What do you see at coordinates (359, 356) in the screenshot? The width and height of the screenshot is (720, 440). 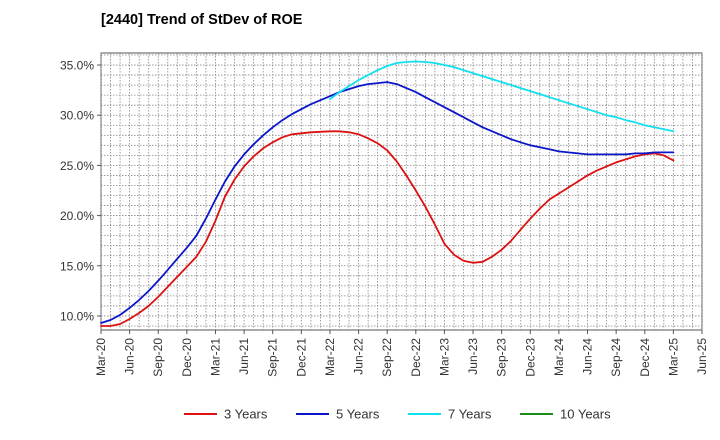 I see `x-tick-label: Jun-22` at bounding box center [359, 356].